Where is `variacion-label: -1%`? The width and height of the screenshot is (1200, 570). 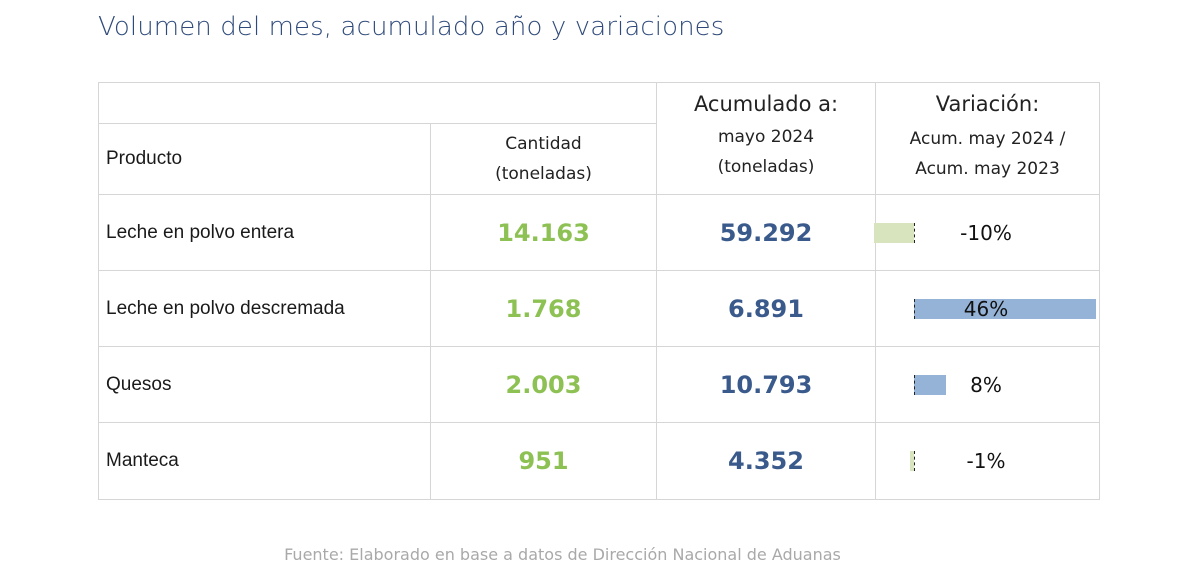
variacion-label: -1% is located at coordinates (986, 461).